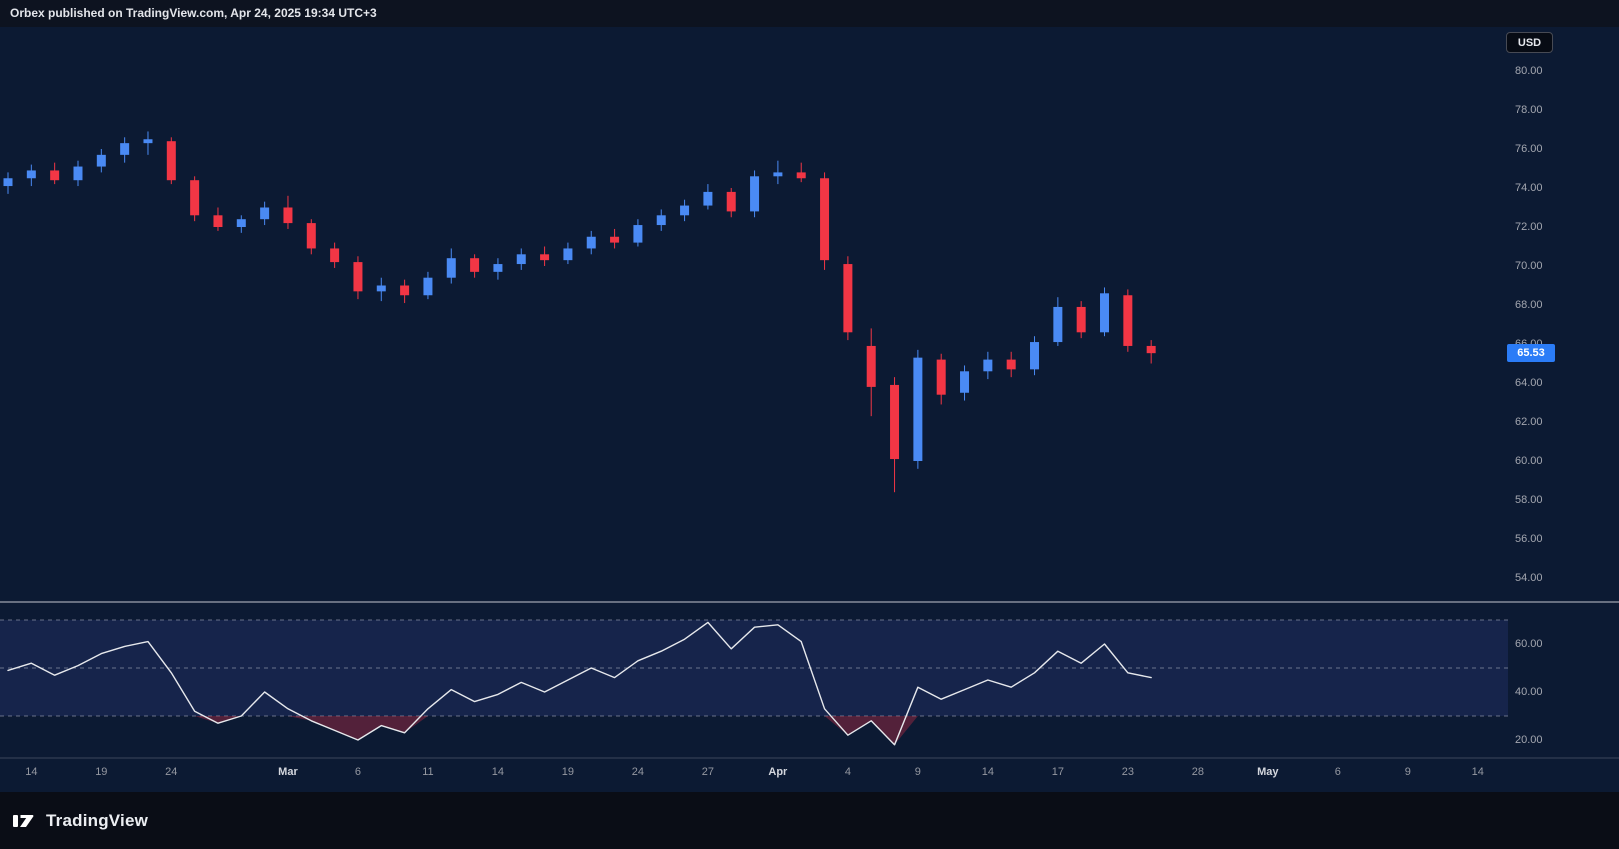 This screenshot has height=849, width=1619. Describe the element at coordinates (1529, 266) in the screenshot. I see `price-axis-label: 70.00` at that location.